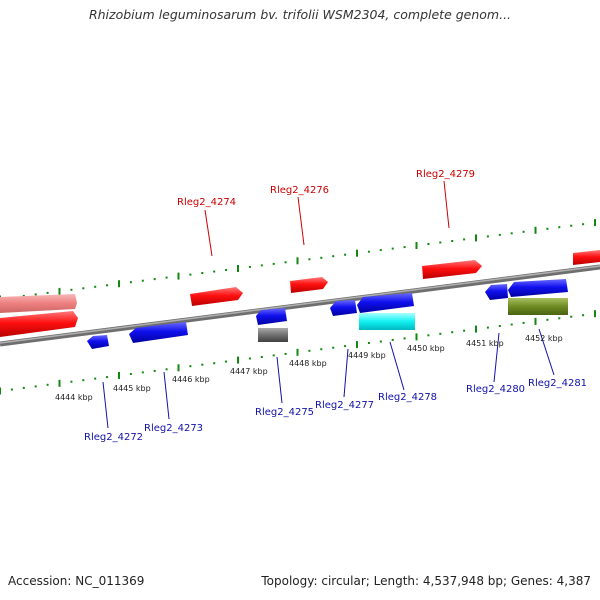  Describe the element at coordinates (39, 324) in the screenshot. I see `gene-arrow-forward` at that location.